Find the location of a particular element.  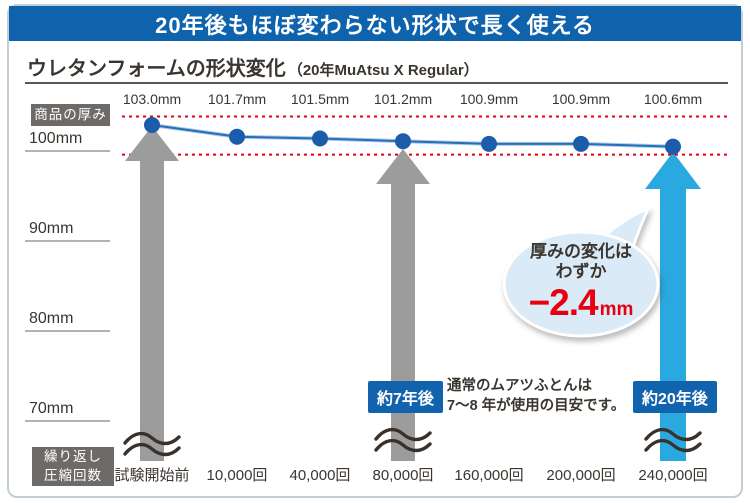

banner-title: 20年後もほぼ変わらない形状で長く使える is located at coordinates (375, 25).